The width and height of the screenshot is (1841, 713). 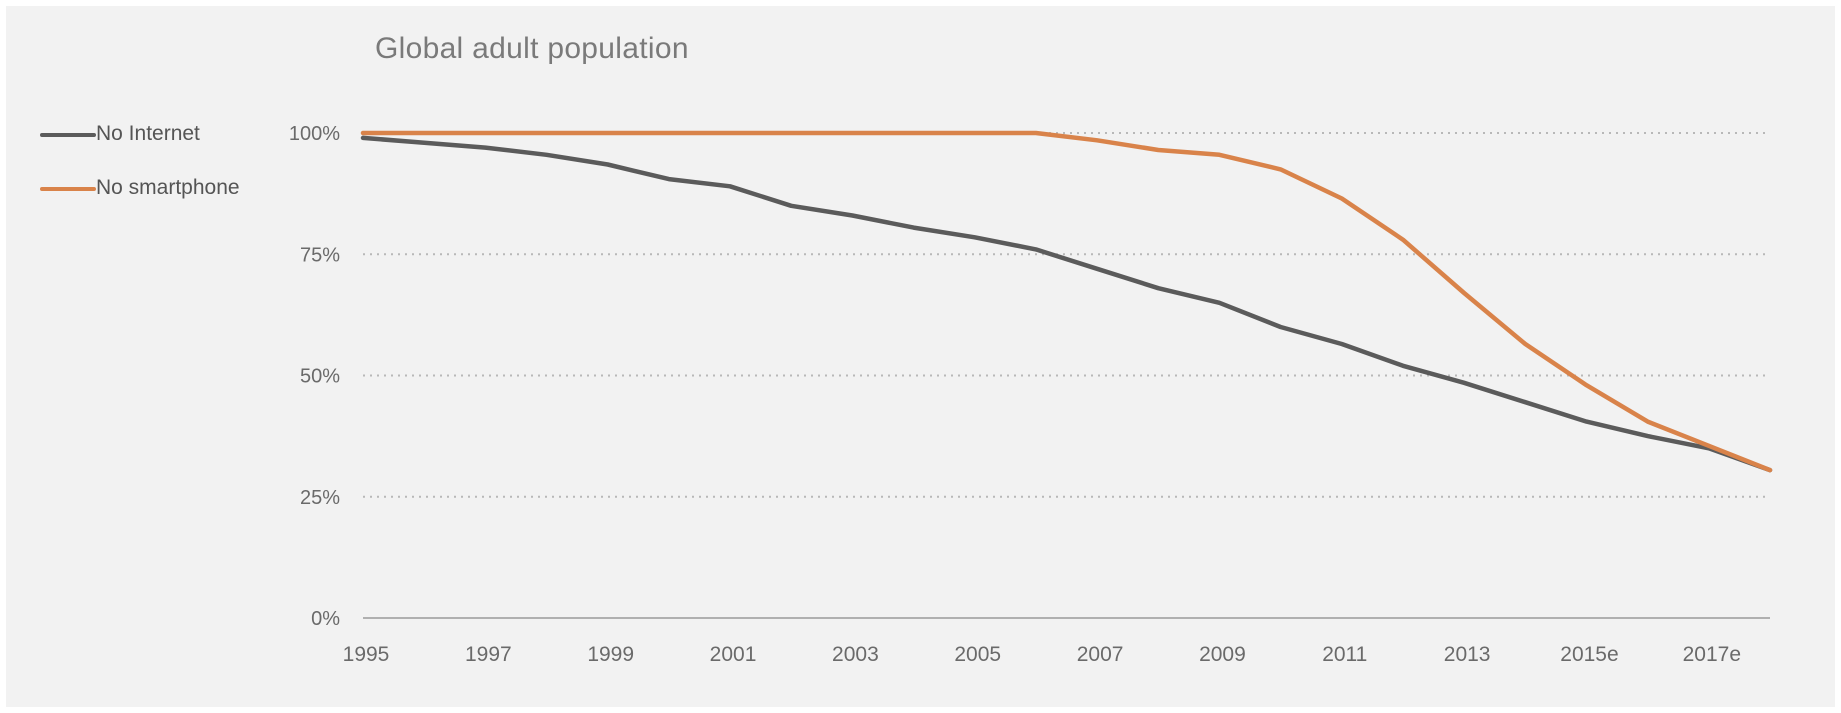 I want to click on y-tick-label: 25%, so click(x=320, y=498).